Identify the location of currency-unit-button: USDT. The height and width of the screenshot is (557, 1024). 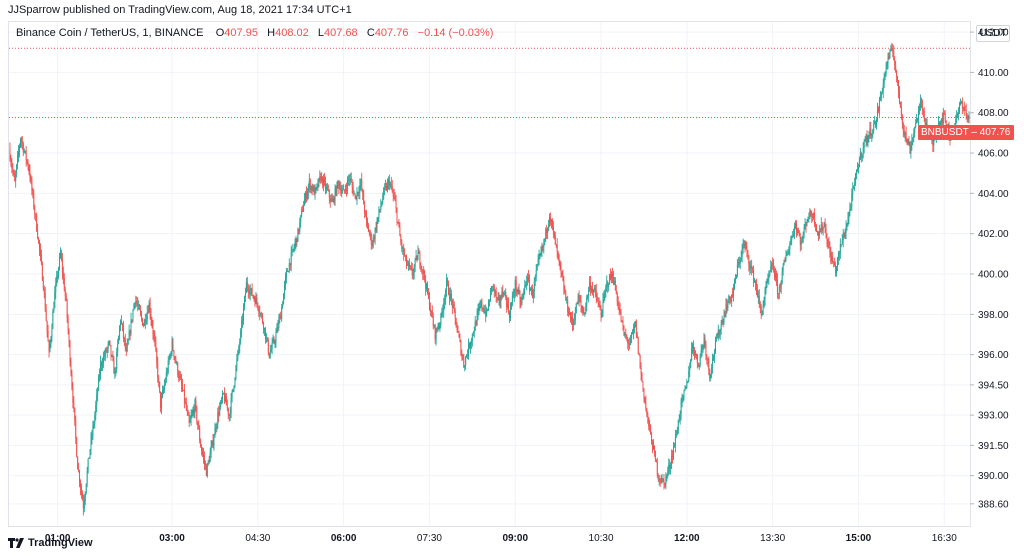
(993, 33).